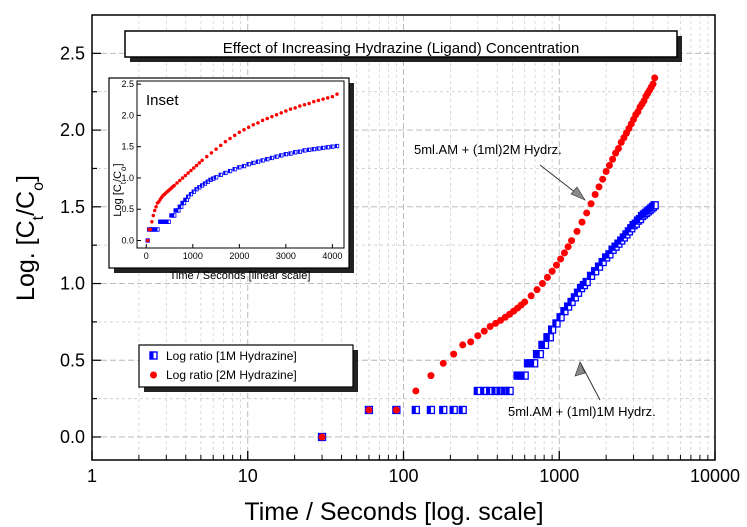 The width and height of the screenshot is (747, 527). What do you see at coordinates (72, 53) in the screenshot?
I see `y-tick-label: 2.5` at bounding box center [72, 53].